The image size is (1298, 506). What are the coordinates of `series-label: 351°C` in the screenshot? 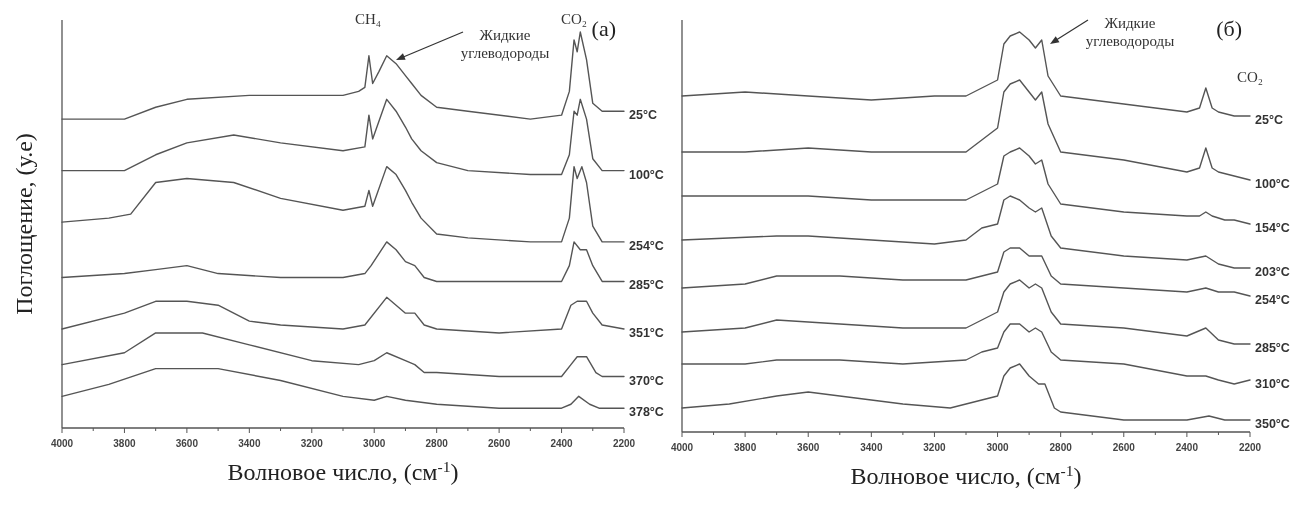 It's located at (646, 333).